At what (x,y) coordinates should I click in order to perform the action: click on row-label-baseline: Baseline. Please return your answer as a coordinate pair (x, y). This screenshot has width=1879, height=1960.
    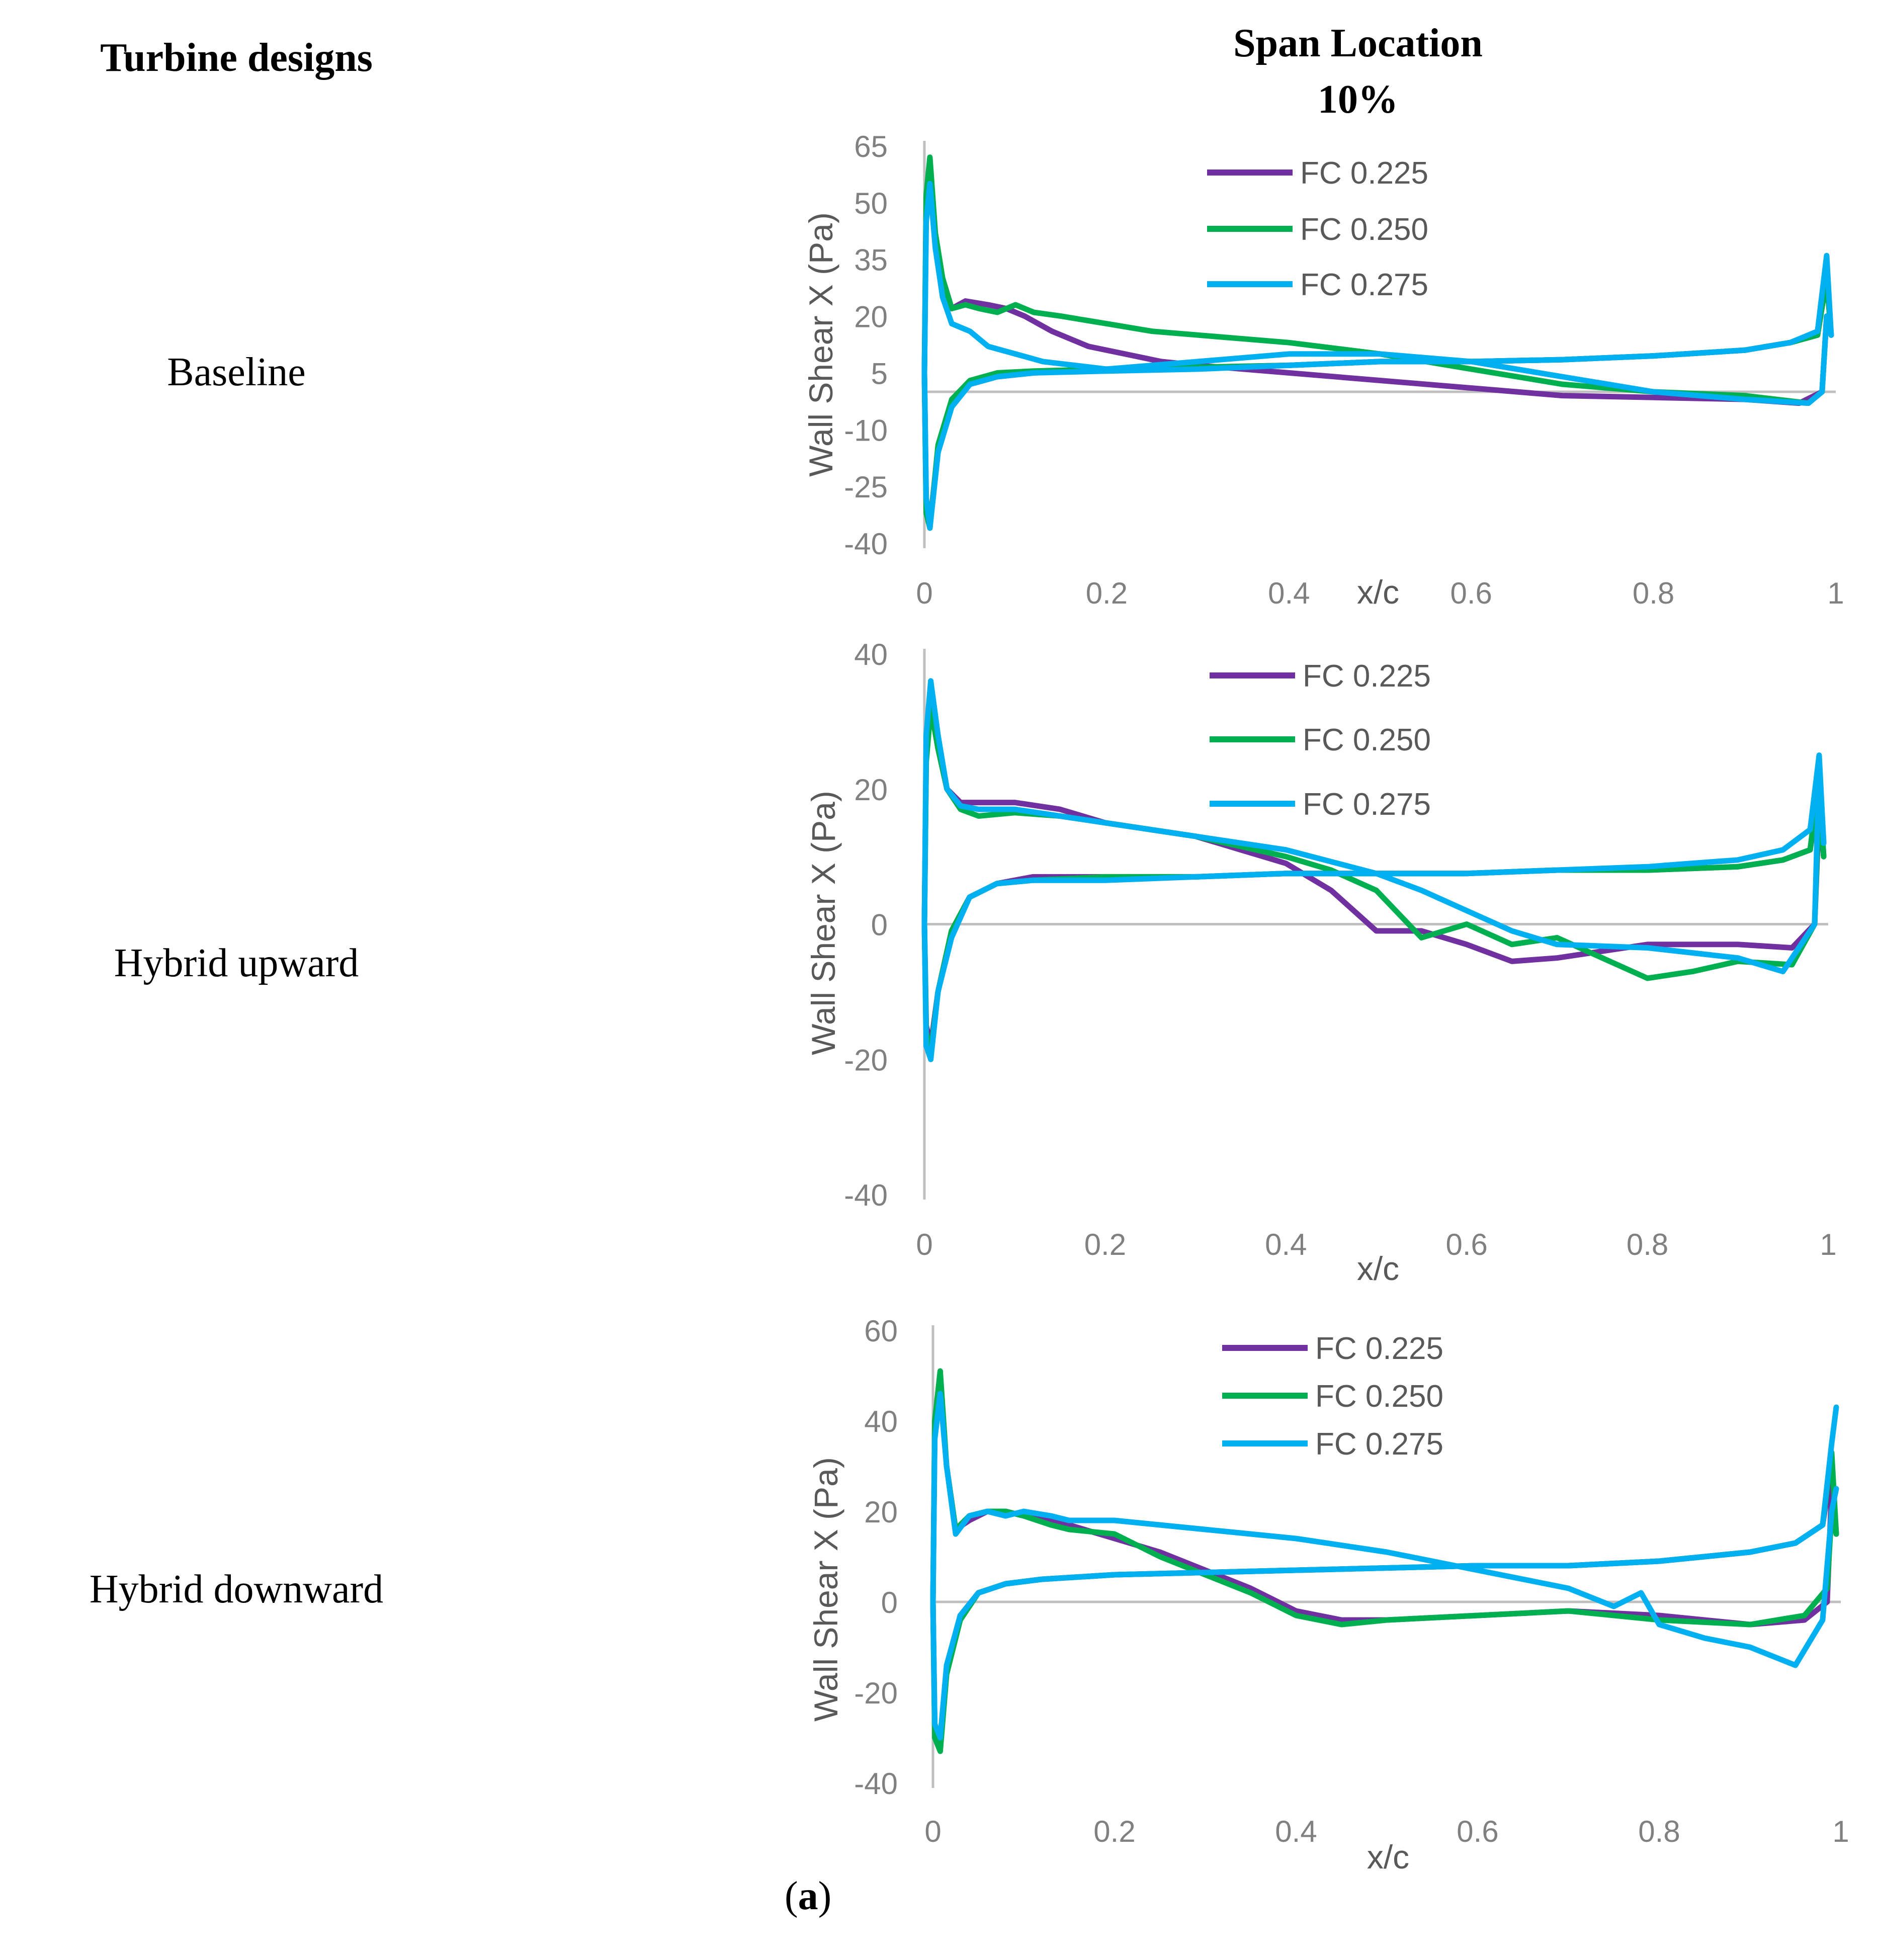
    Looking at the image, I should click on (236, 372).